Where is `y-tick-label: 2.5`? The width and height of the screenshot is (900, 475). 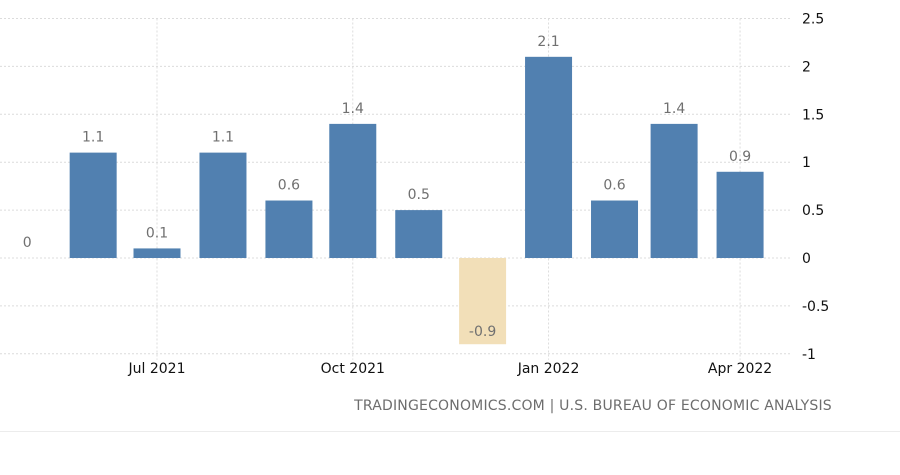
y-tick-label: 2.5 is located at coordinates (813, 20).